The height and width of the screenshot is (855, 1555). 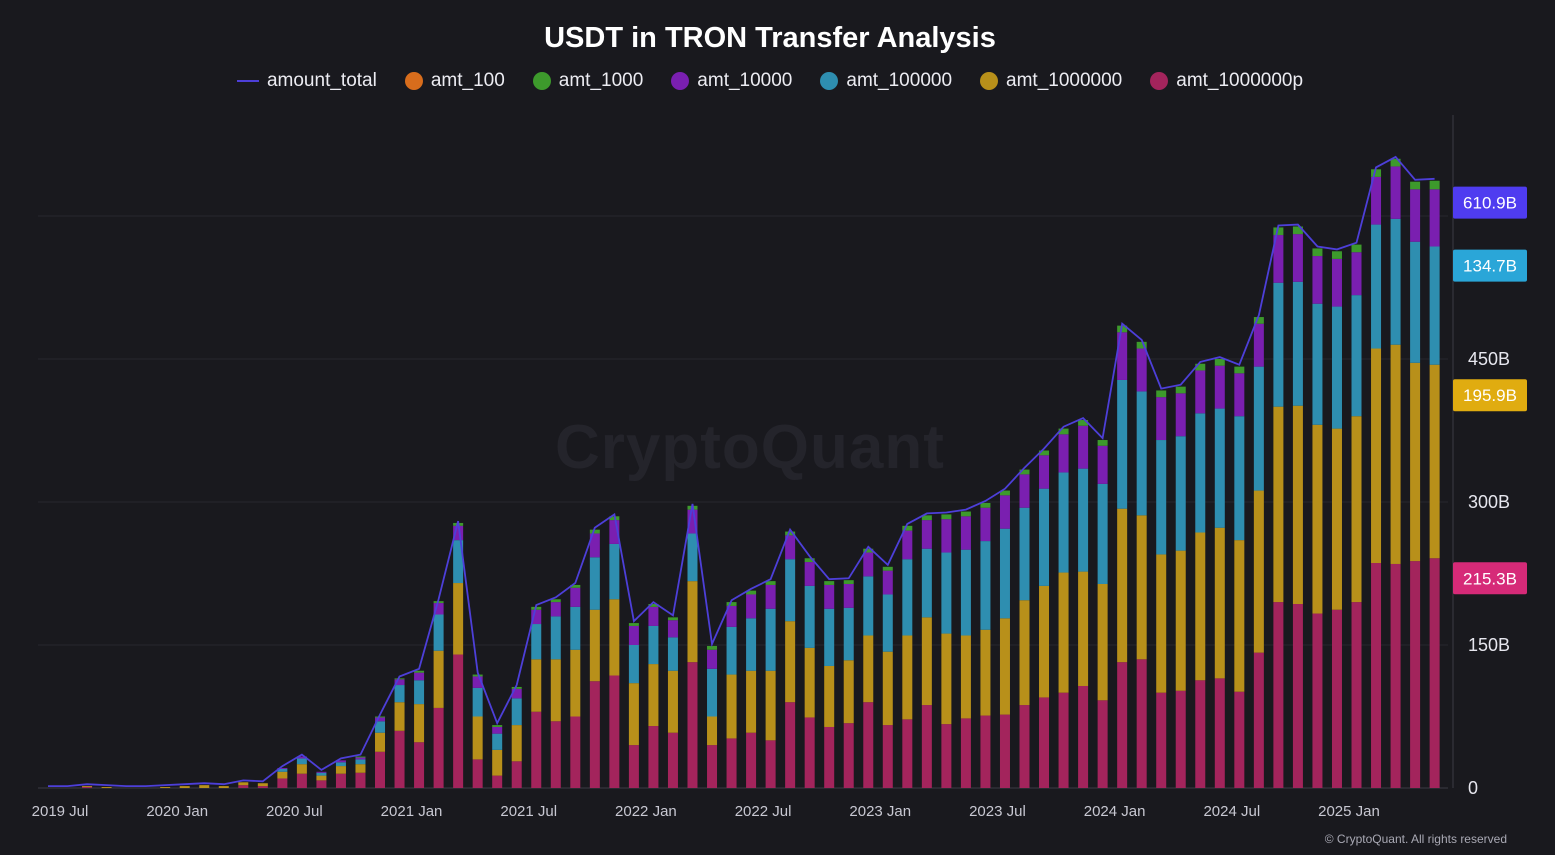 What do you see at coordinates (1490, 395) in the screenshot?
I see `value-badge-label: 195.9B` at bounding box center [1490, 395].